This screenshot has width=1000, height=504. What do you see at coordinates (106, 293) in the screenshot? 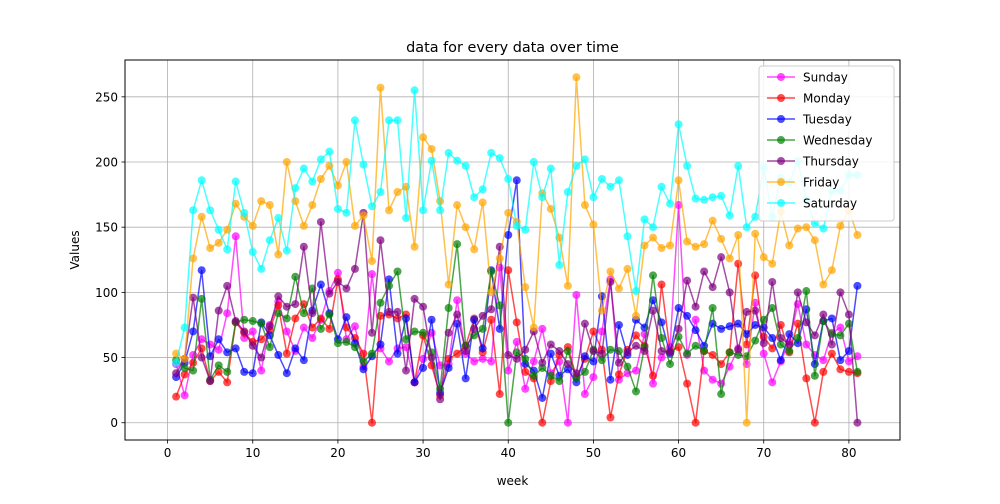
I see `y-tick-label: 100` at bounding box center [106, 293].